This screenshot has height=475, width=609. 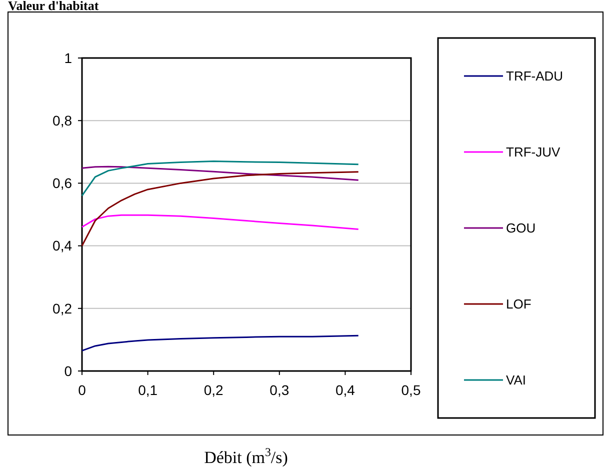 What do you see at coordinates (148, 390) in the screenshot?
I see `x-tick-label: 0,1` at bounding box center [148, 390].